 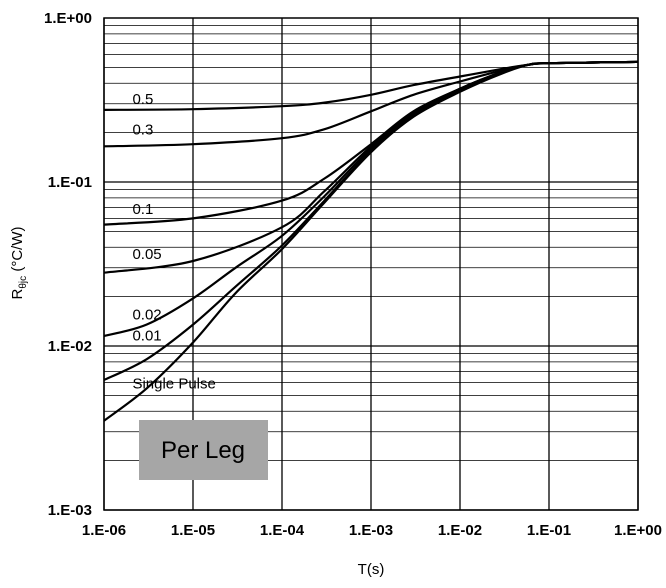 I want to click on curve-label: Single Pulse, so click(x=173, y=384).